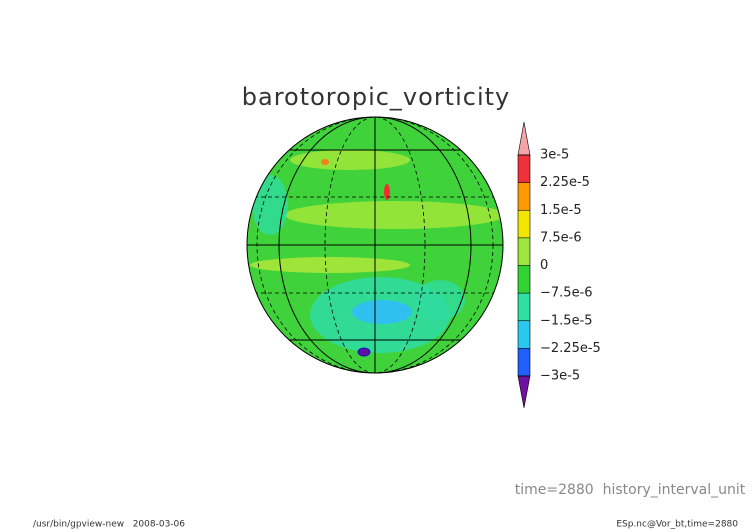 This screenshot has height=532, width=752. Describe the element at coordinates (566, 293) in the screenshot. I see `colorbar-tick-label: −7.5e-6` at that location.